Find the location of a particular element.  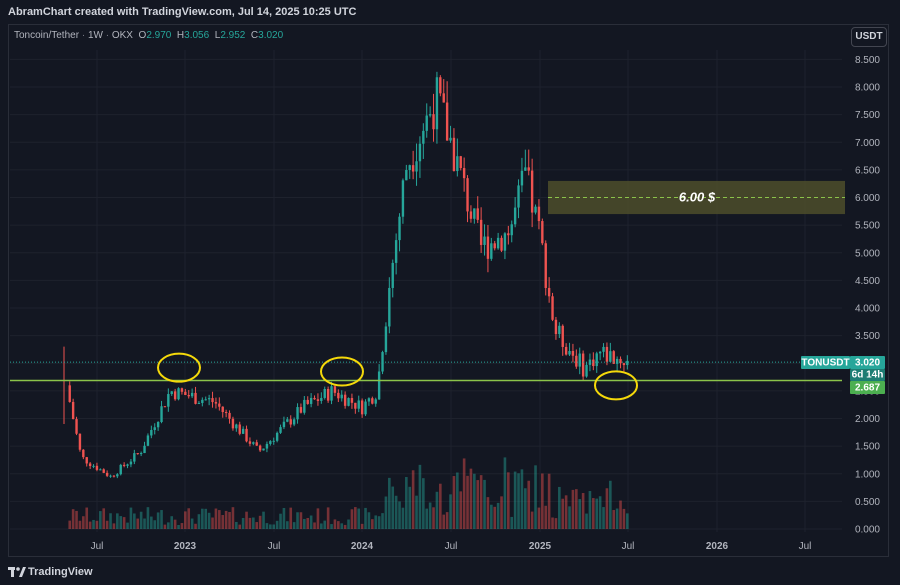

footer-brand: TradingView is located at coordinates (60, 572).